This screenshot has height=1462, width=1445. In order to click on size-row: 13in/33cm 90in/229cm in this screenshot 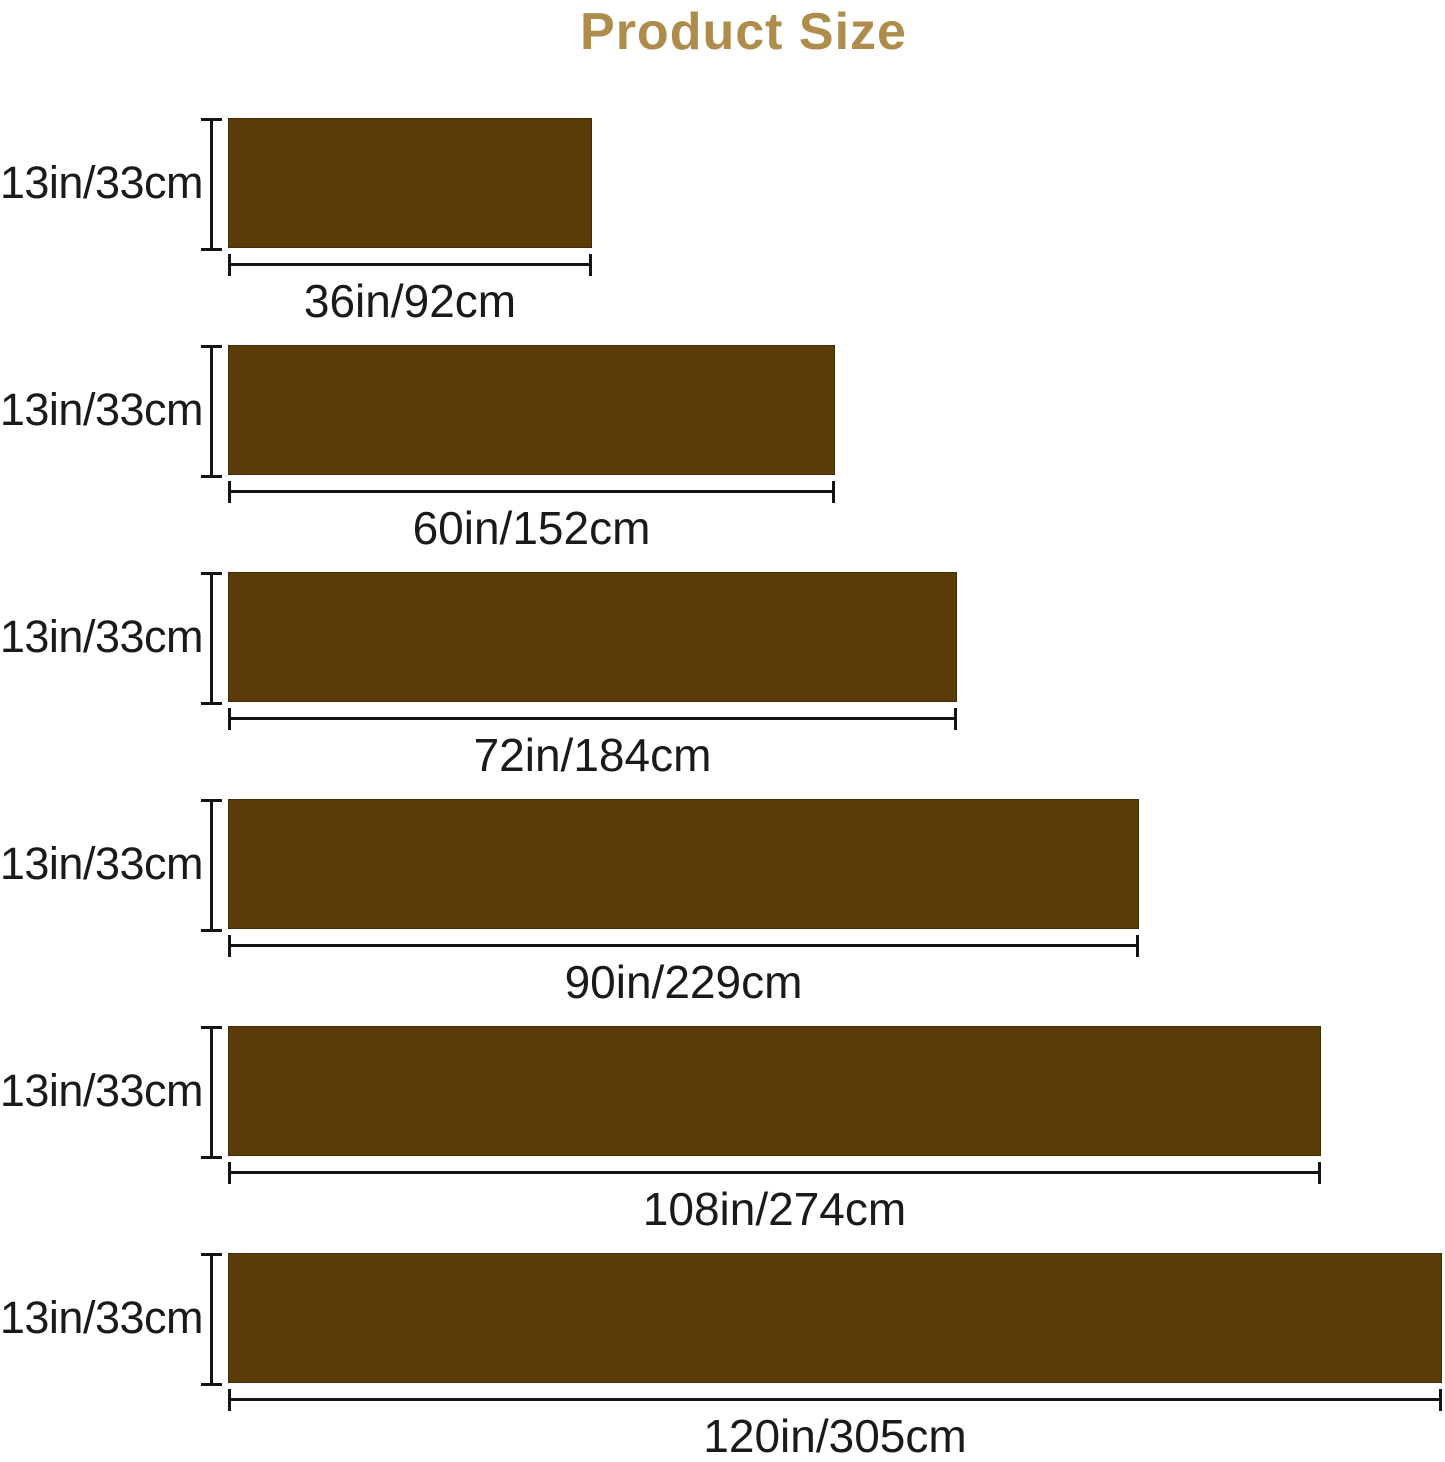, I will do `click(722, 903)`.